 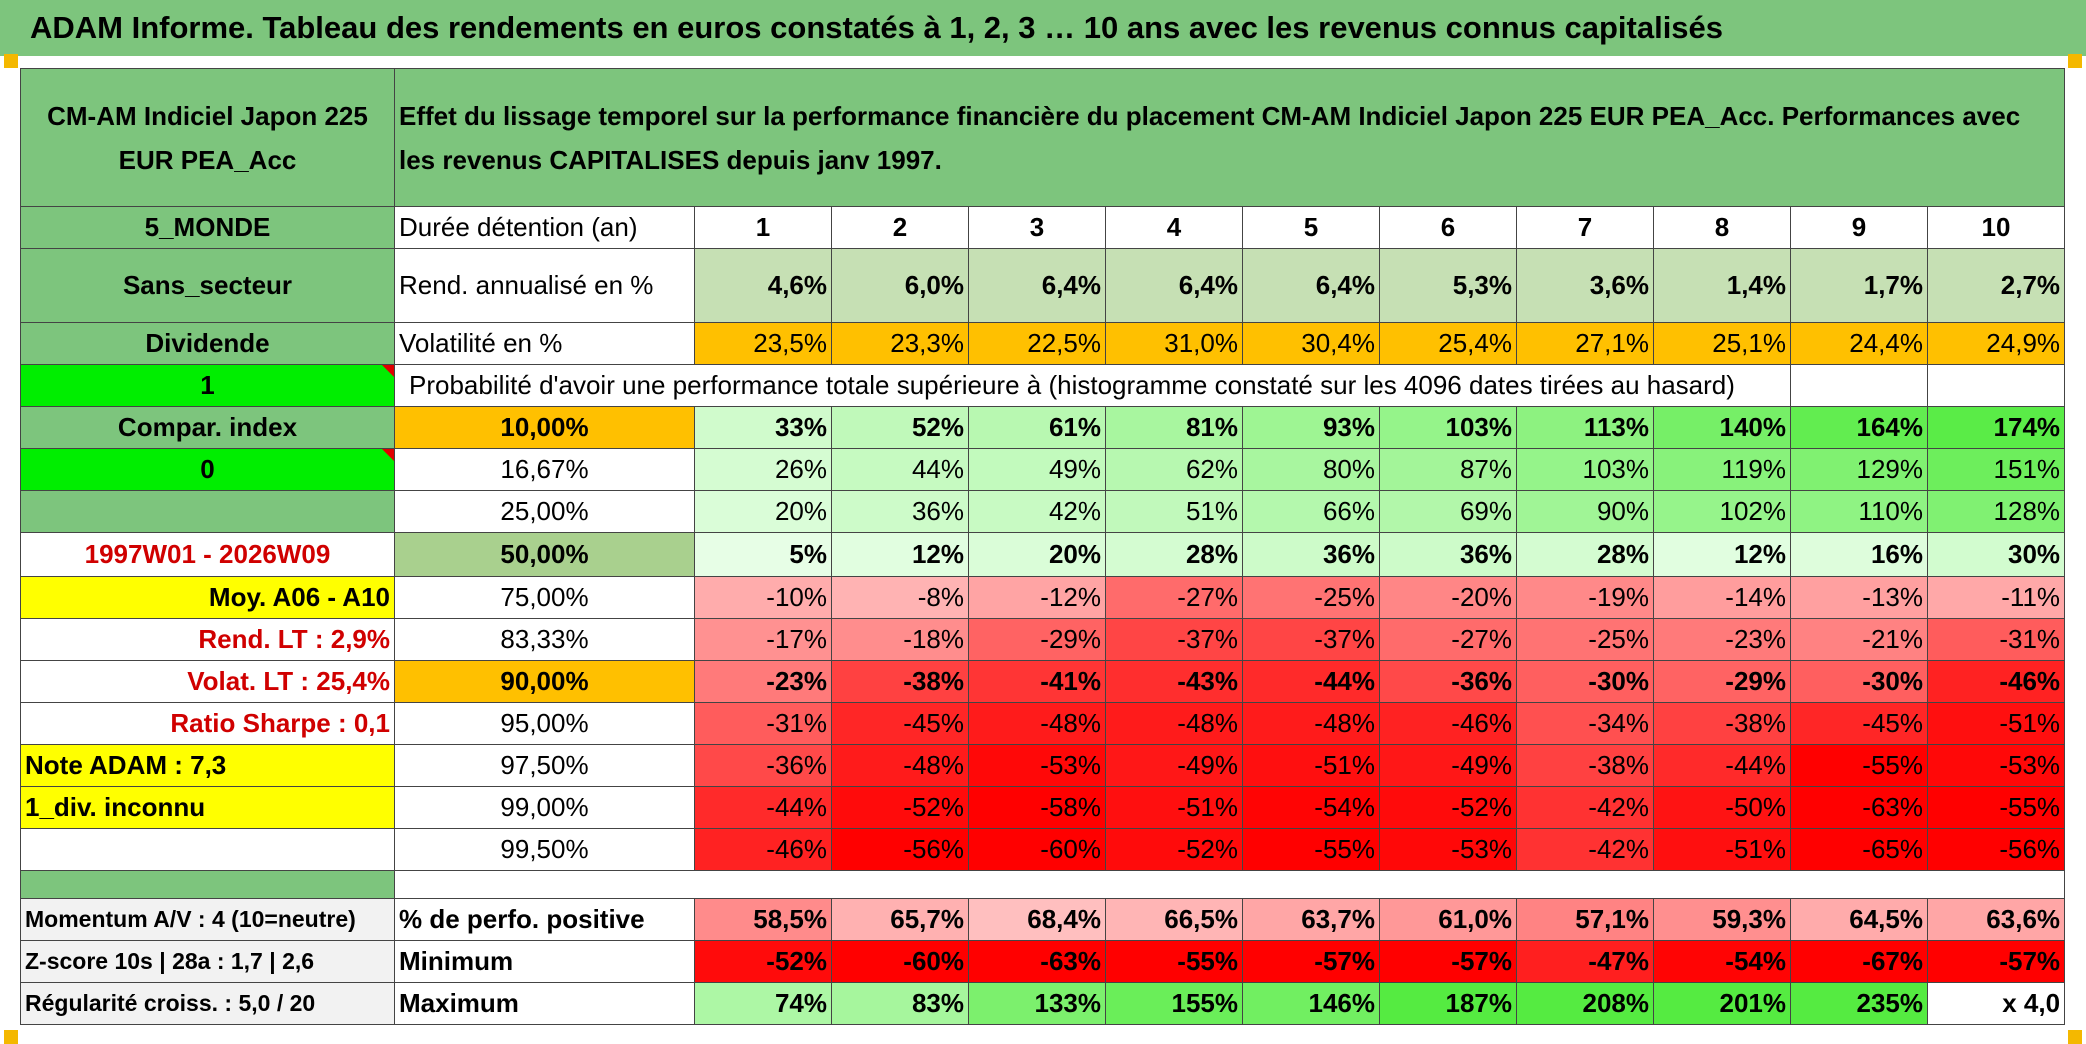 What do you see at coordinates (207, 765) in the screenshot?
I see `note-label: Note ADAM : 7,3` at bounding box center [207, 765].